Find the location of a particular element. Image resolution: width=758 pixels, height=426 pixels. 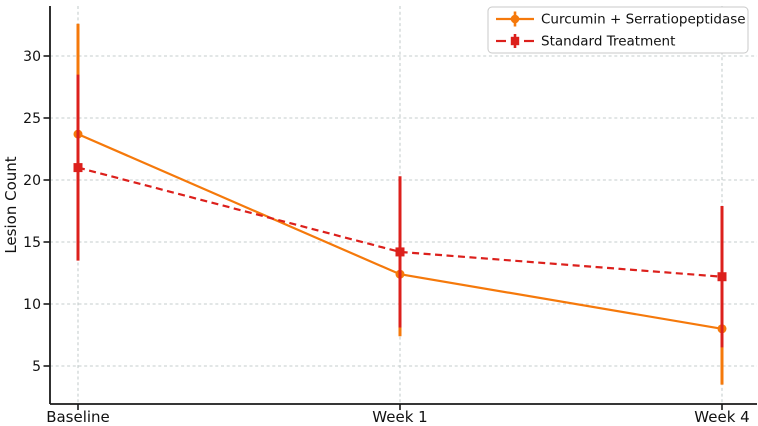

y-tick-label: 15 is located at coordinates (32, 243).